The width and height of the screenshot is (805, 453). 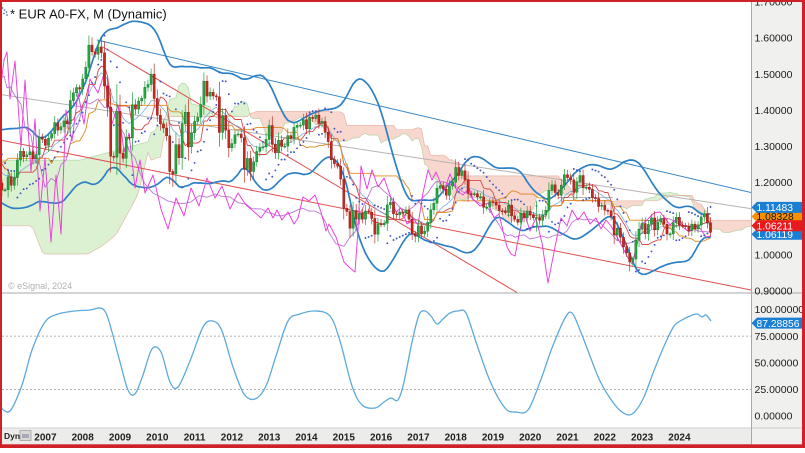 What do you see at coordinates (88, 14) in the screenshot?
I see `svg-text: * EUR A0-FX, M (Dynamic)` at bounding box center [88, 14].